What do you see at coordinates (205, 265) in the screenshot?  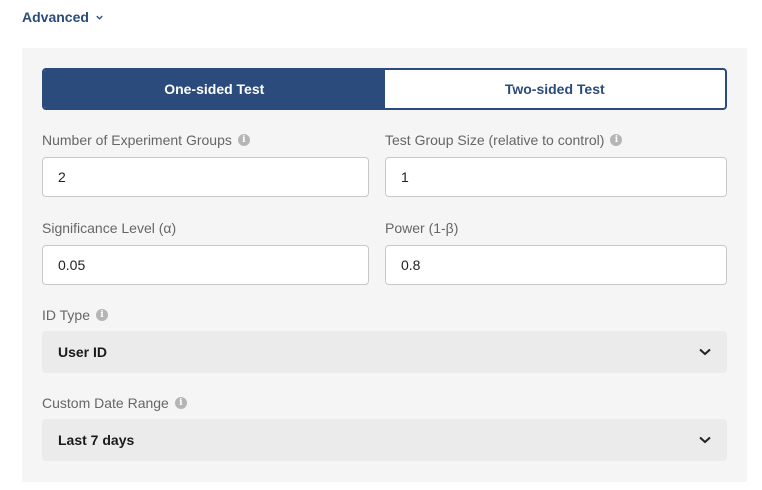 I see `significance-input` at bounding box center [205, 265].